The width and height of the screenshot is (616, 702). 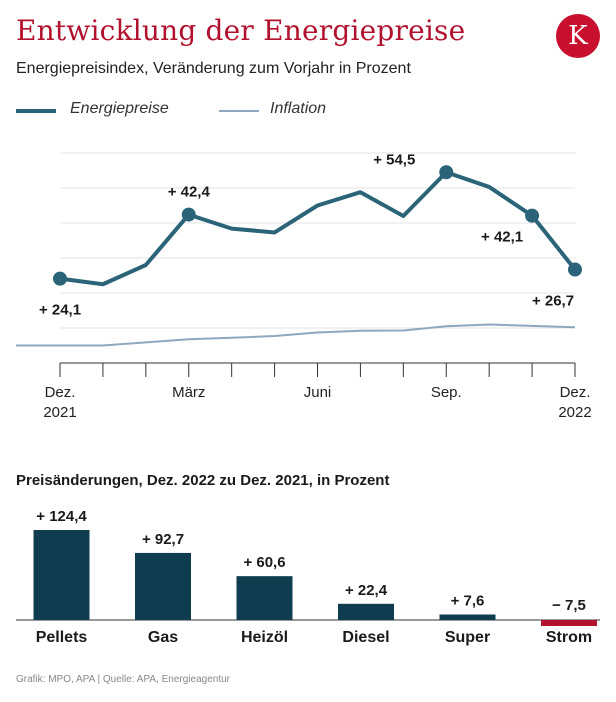 I want to click on legend-swatch-energiepreise, so click(x=36, y=111).